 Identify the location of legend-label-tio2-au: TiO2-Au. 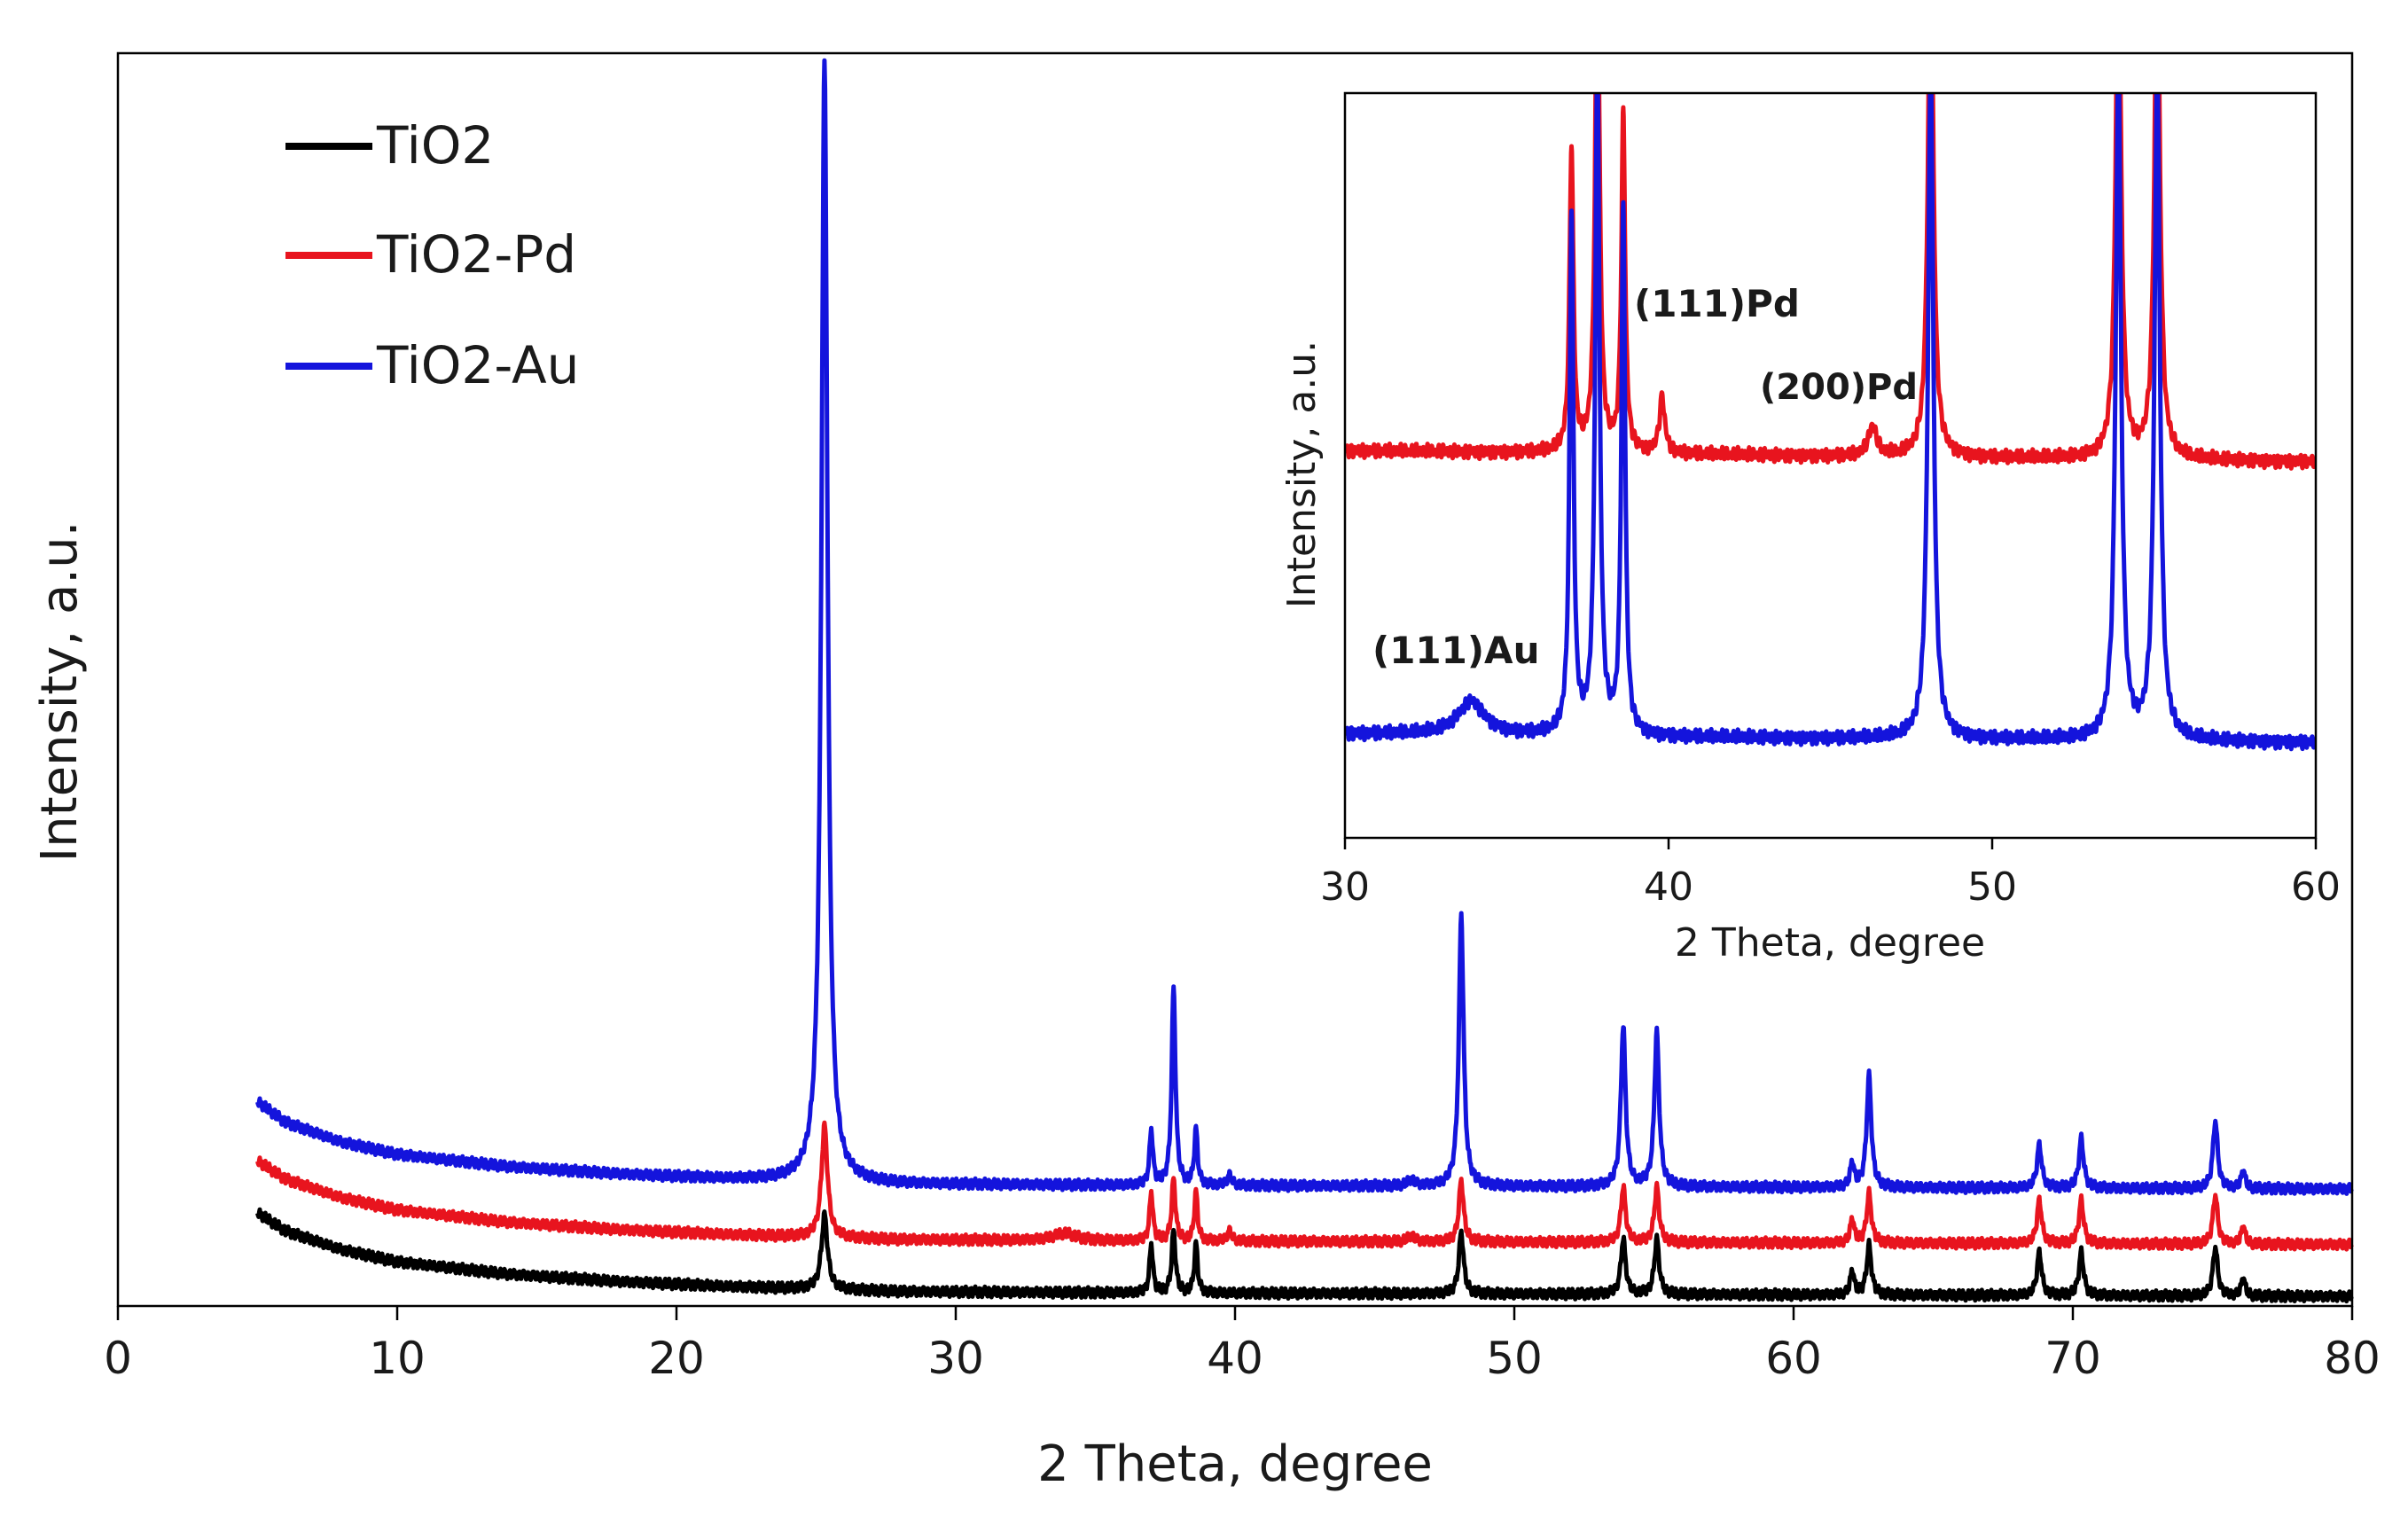
(477, 365).